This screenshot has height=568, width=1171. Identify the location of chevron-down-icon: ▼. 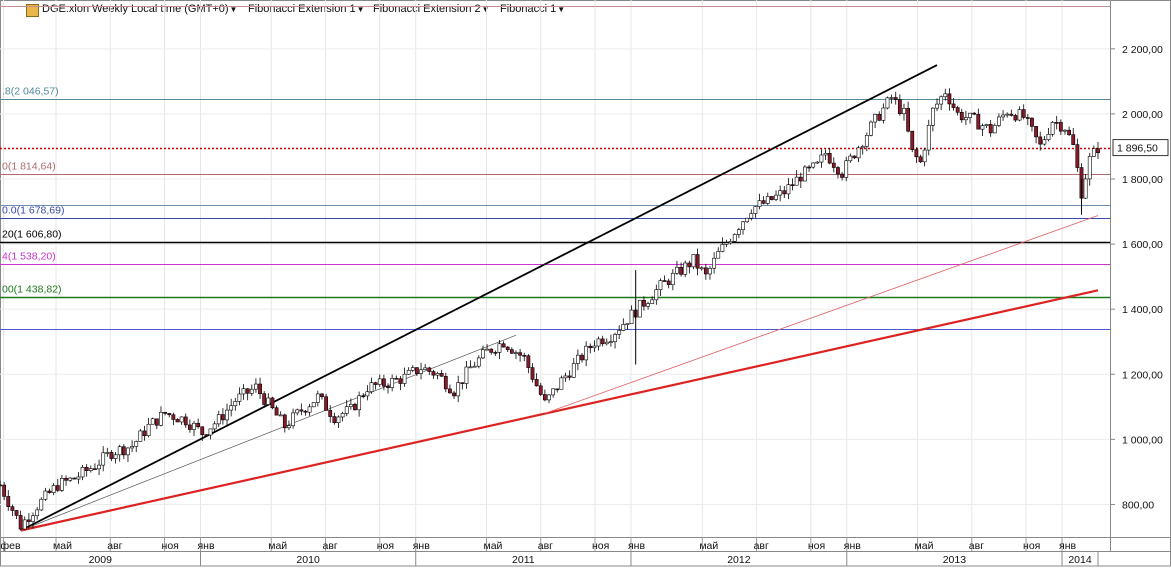
(485, 9).